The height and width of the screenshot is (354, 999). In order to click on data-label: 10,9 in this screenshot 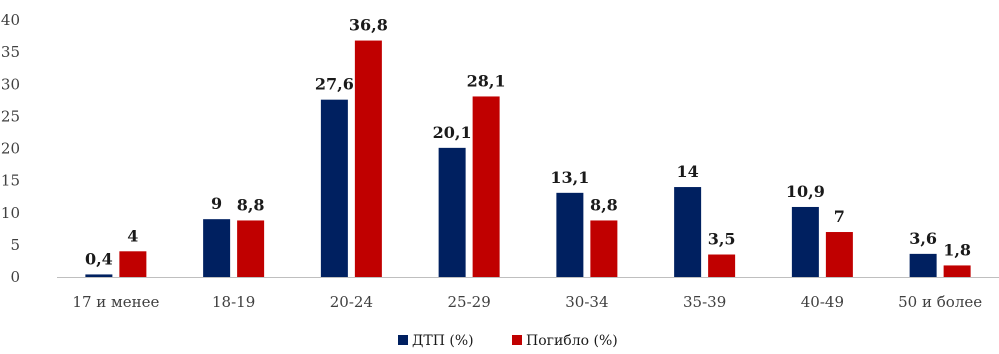, I will do `click(805, 191)`.